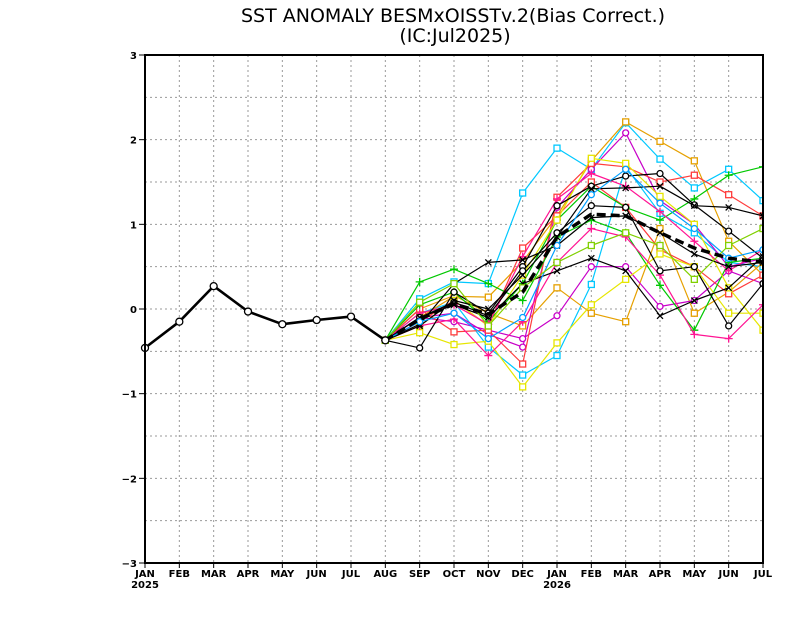 The width and height of the screenshot is (800, 618). I want to click on x-tick-label: SEP, so click(419, 574).